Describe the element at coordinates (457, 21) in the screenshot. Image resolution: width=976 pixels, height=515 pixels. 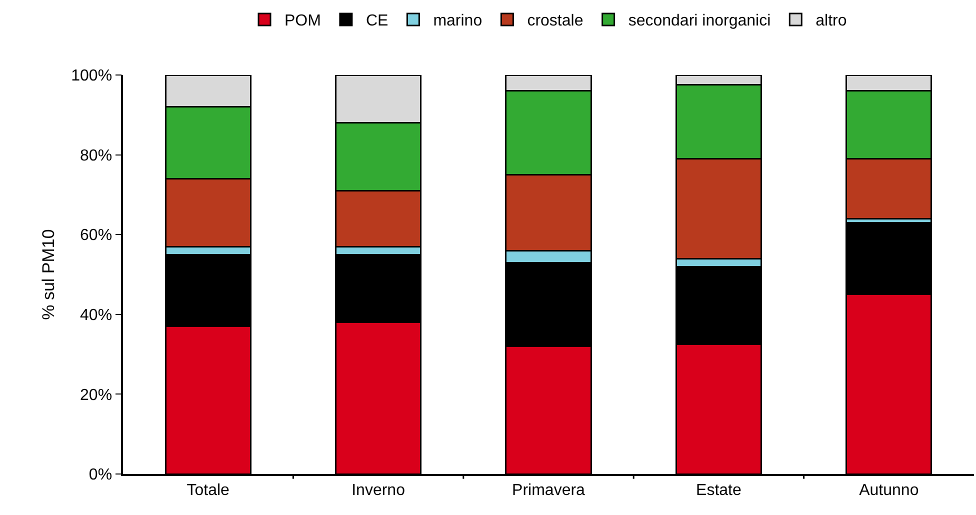
I see `legend-label: marino` at that location.